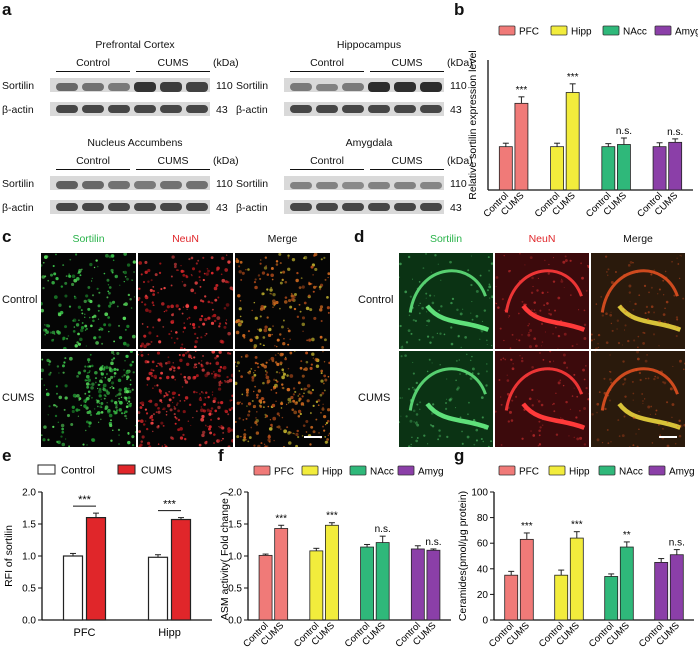  Describe the element at coordinates (374, 398) in the screenshot. I see `d-row-label: CUMS` at that location.